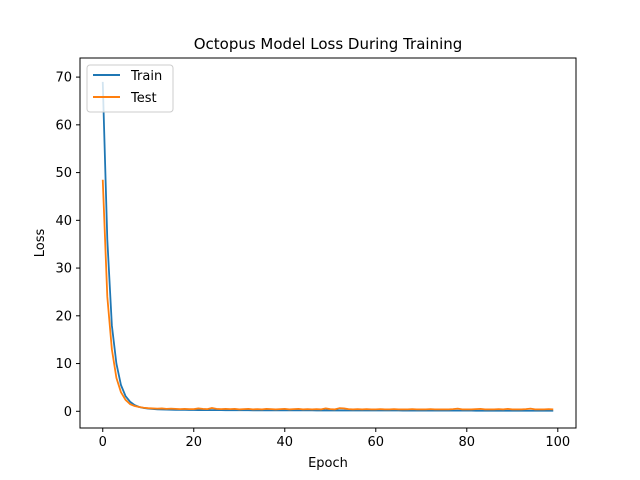 The image size is (640, 480). What do you see at coordinates (63, 125) in the screenshot?
I see `y-tick-label: 60` at bounding box center [63, 125].